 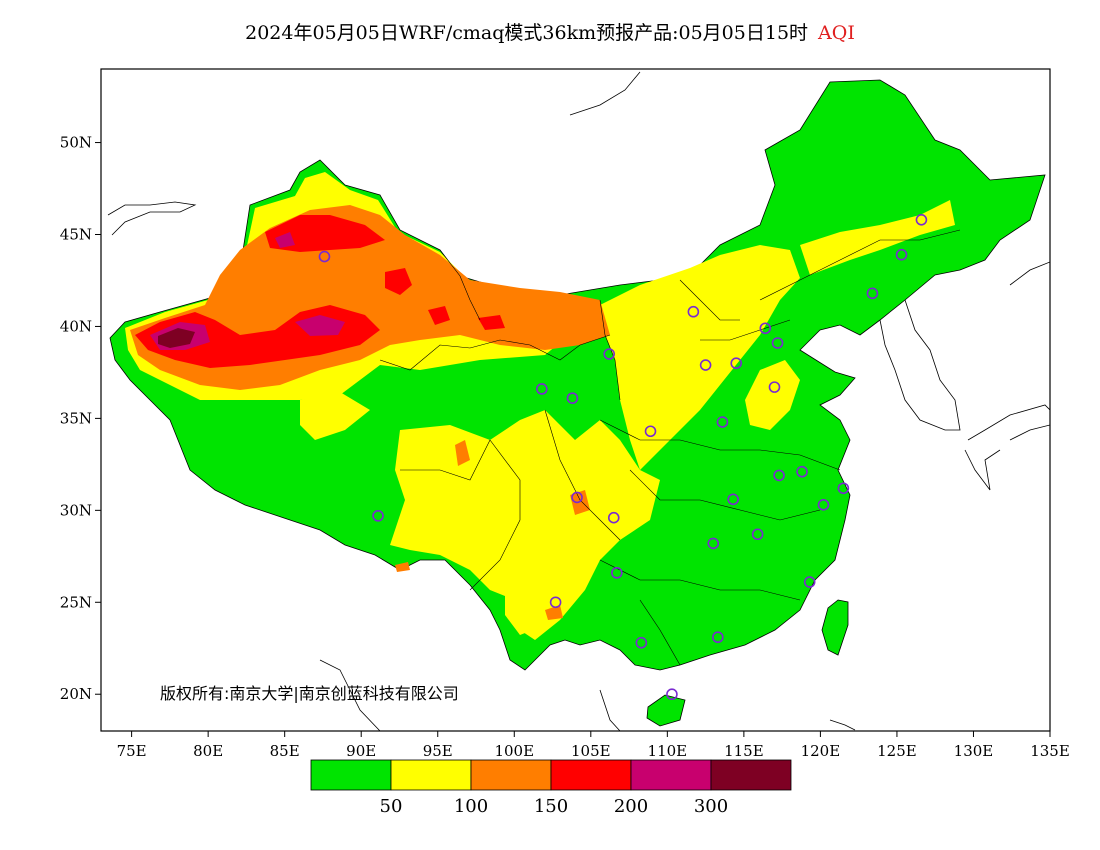 I want to click on x-tick-label: 115E, so click(x=744, y=751).